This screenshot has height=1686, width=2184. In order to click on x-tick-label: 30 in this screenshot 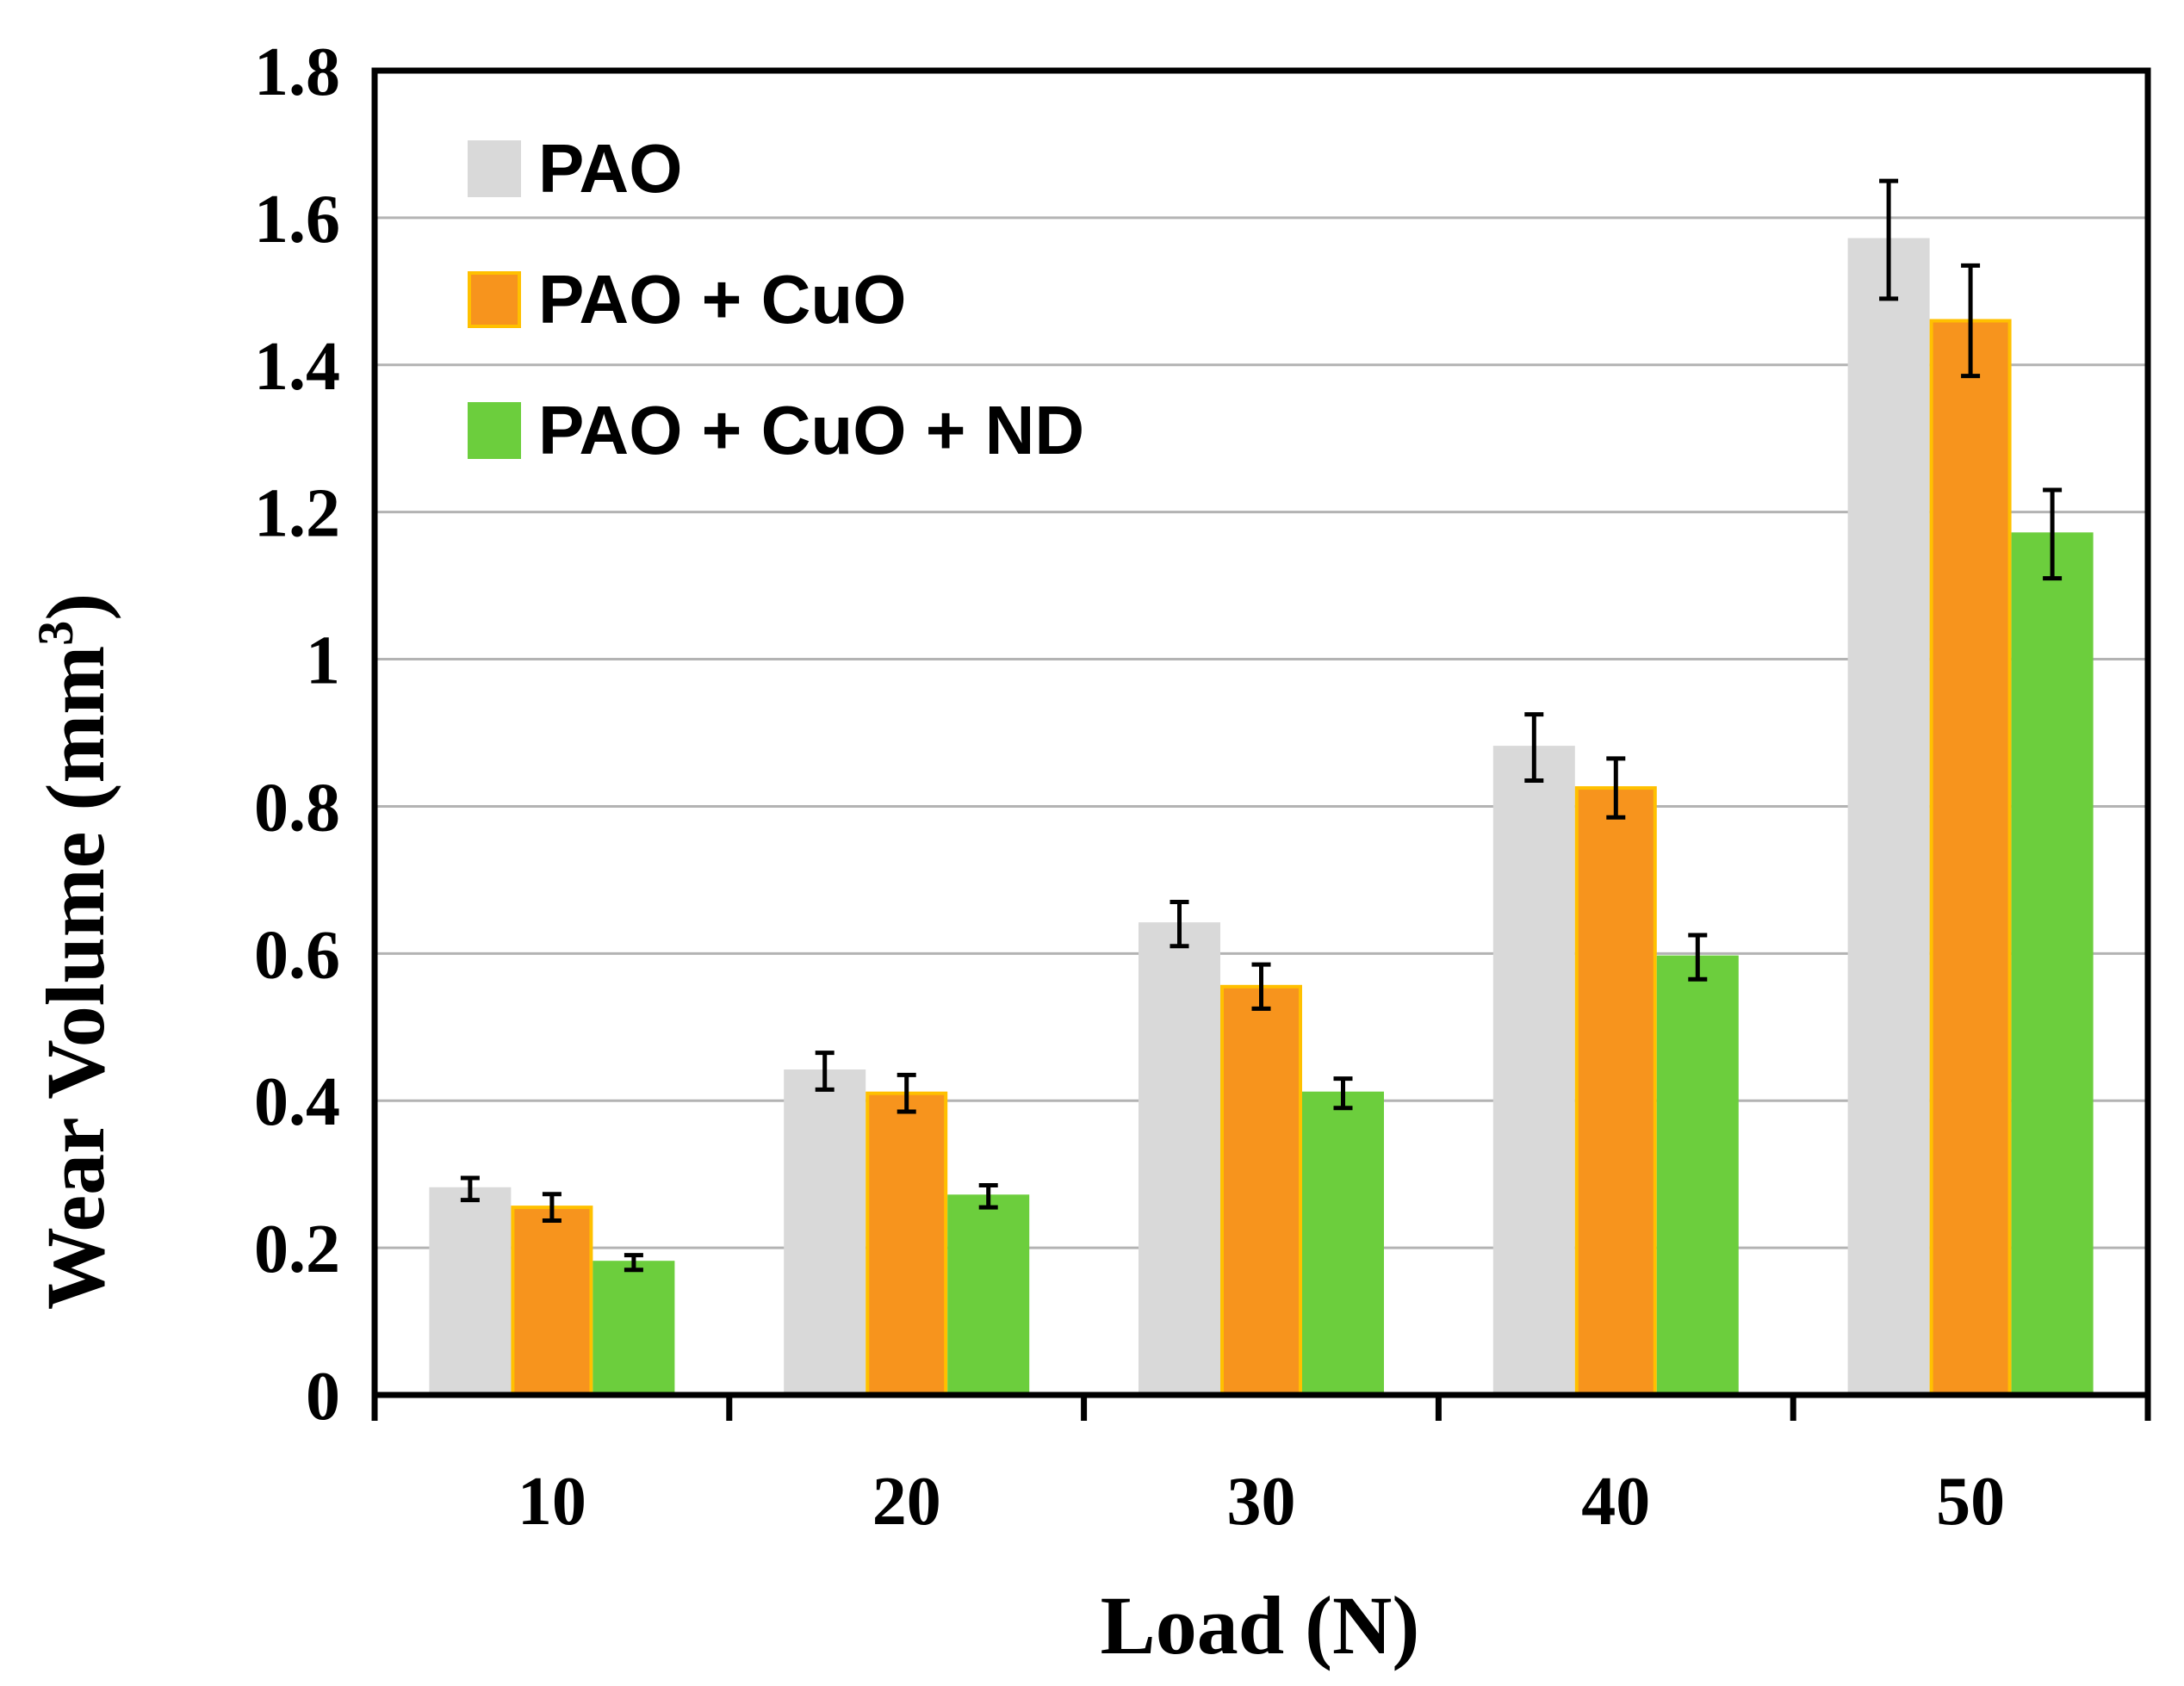, I will do `click(1261, 1502)`.